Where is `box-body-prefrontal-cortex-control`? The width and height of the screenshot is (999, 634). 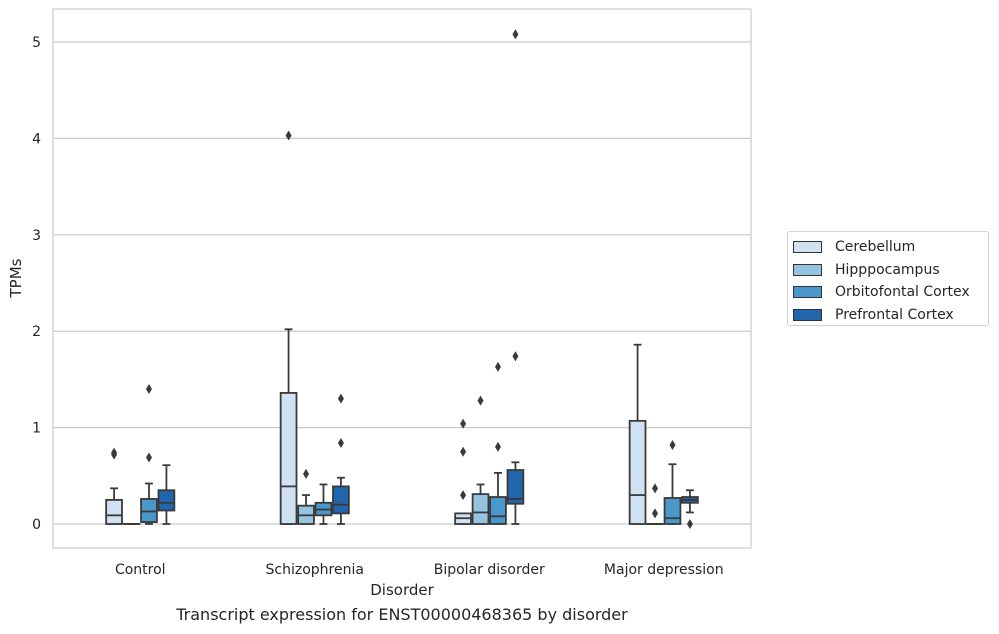
box-body-prefrontal-cortex-control is located at coordinates (166, 500).